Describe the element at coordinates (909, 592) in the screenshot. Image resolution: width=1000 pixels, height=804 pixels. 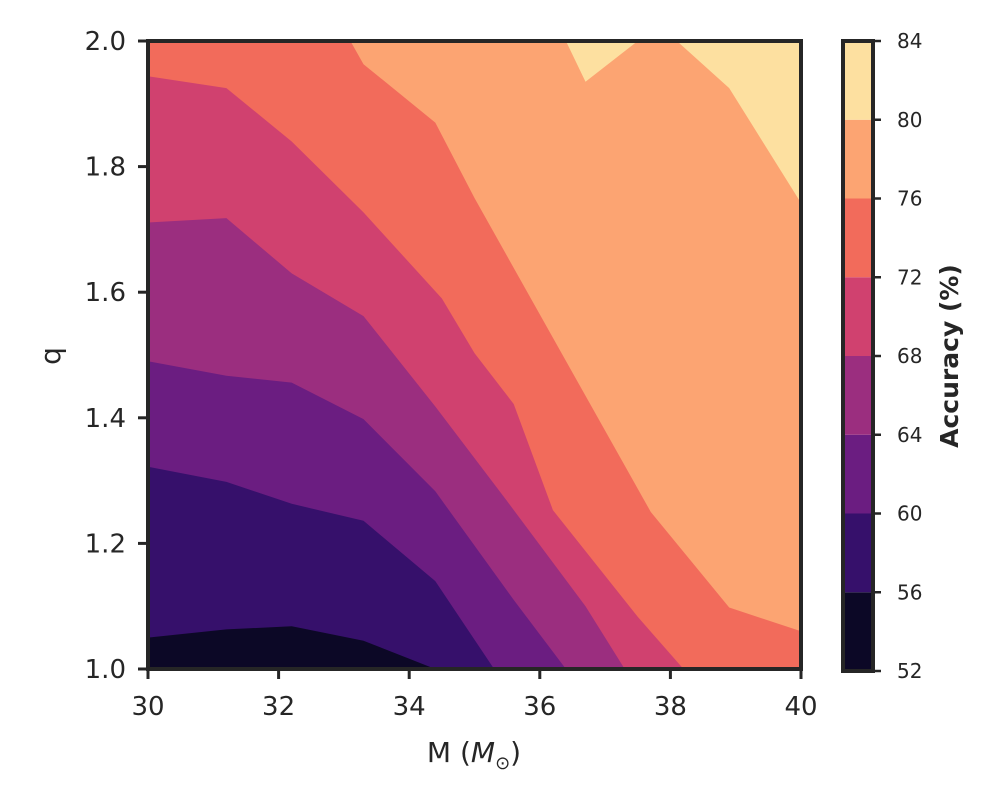
I see `colorbar-tick-label: 56` at that location.